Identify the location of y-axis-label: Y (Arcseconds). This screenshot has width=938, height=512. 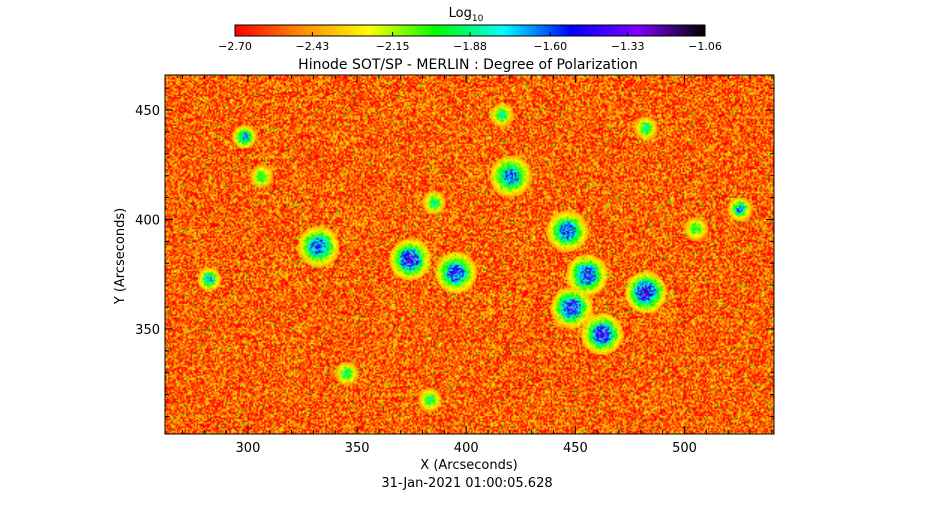
(120, 256).